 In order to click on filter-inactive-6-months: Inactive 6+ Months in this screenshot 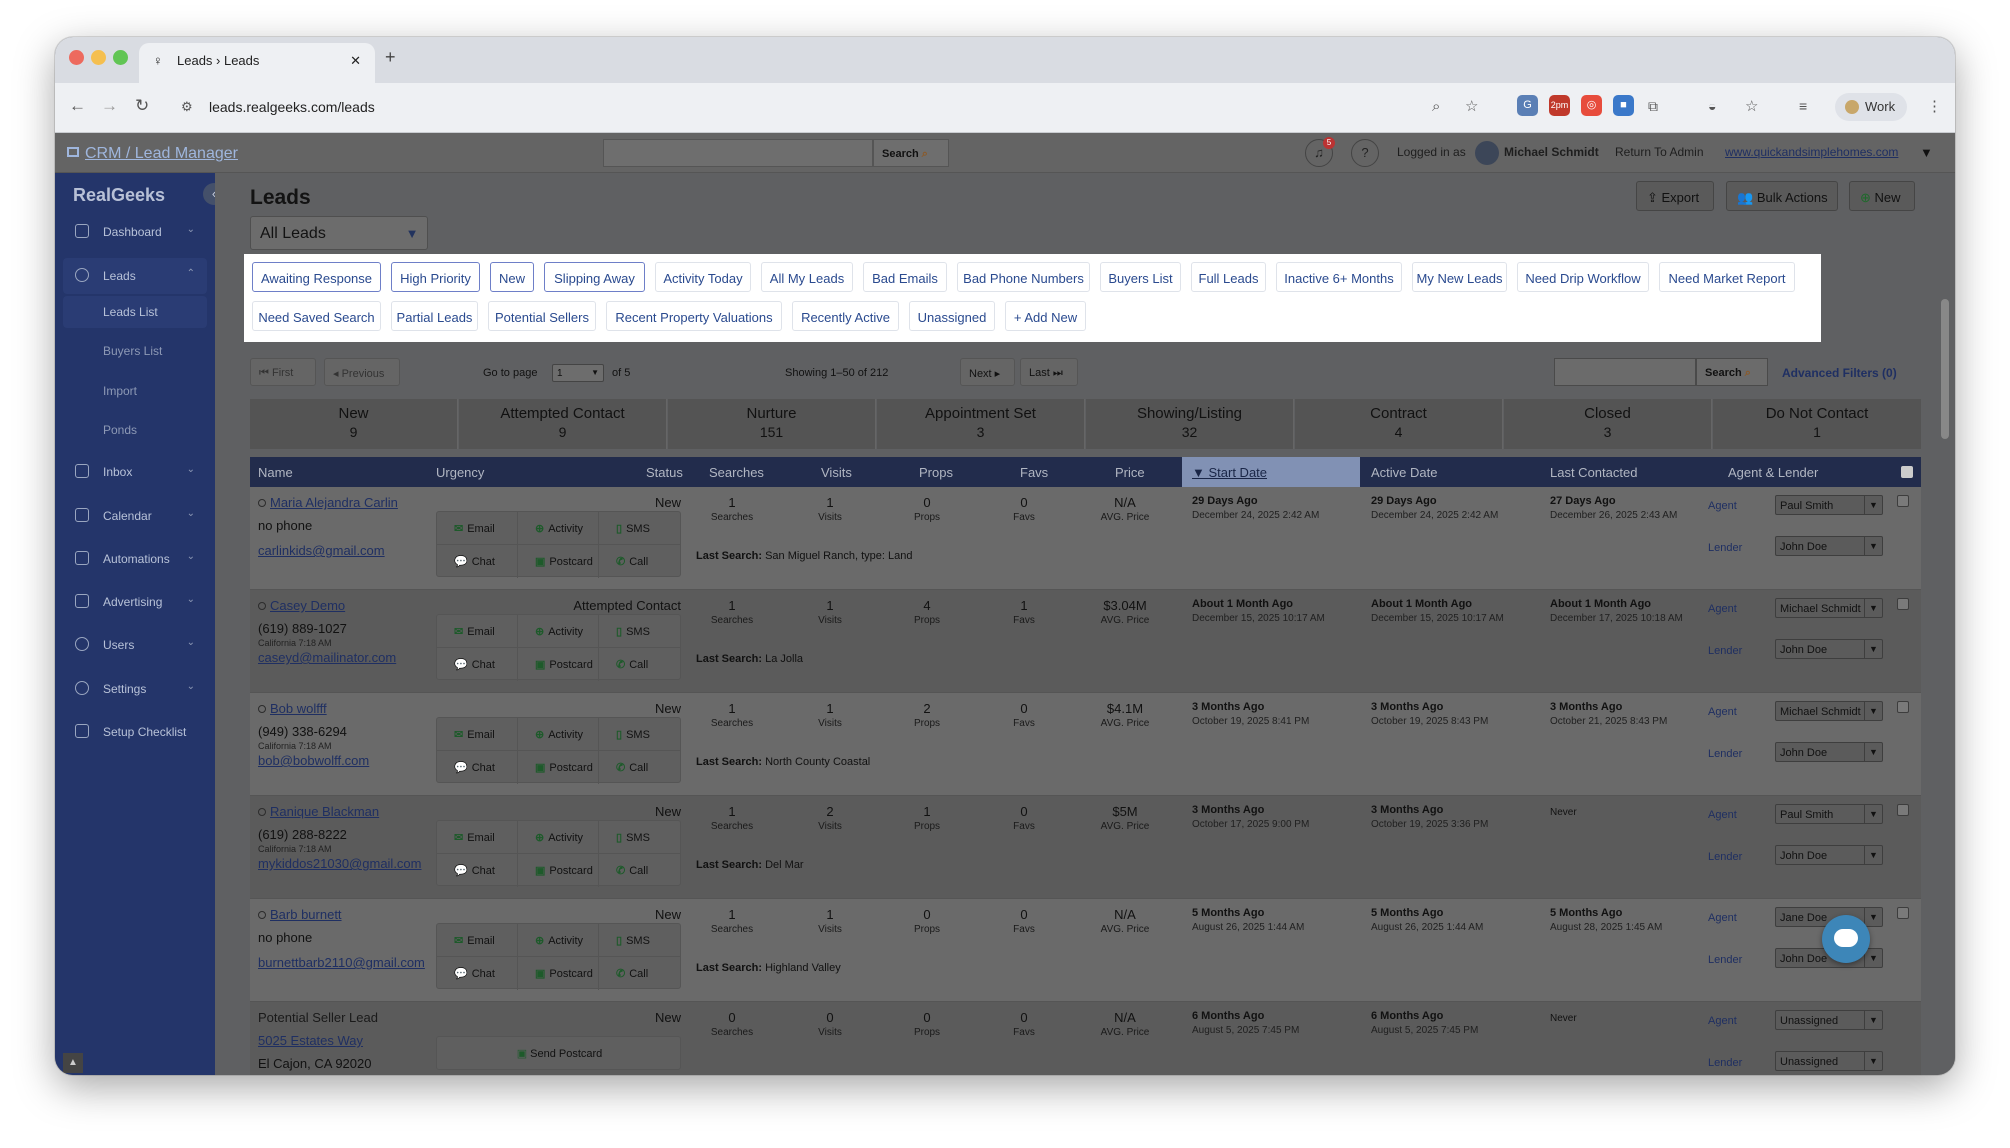, I will do `click(1339, 277)`.